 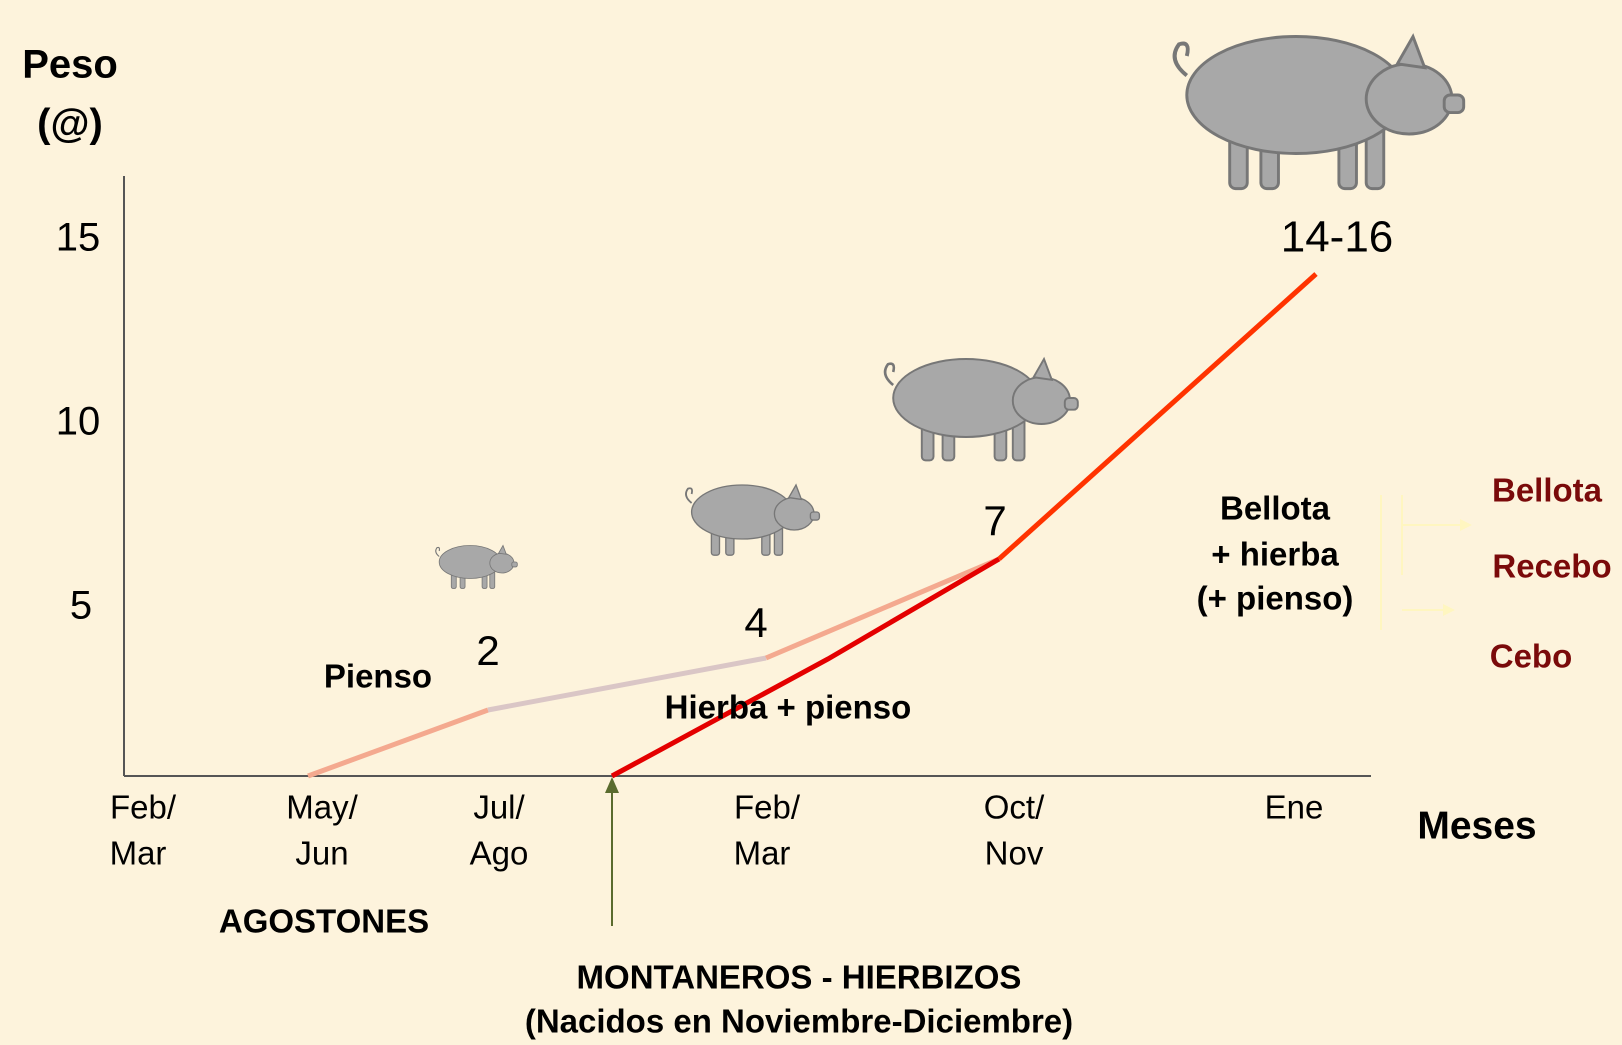 I want to click on y-tick-label: 5, so click(x=81, y=606).